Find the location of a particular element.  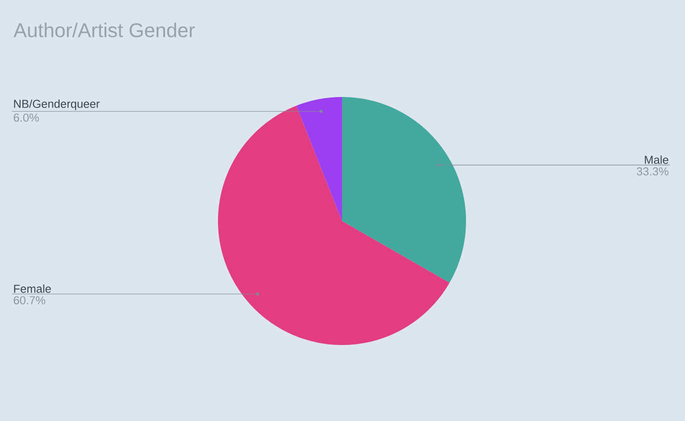

chart-title: Author/Artist Gender is located at coordinates (104, 30).